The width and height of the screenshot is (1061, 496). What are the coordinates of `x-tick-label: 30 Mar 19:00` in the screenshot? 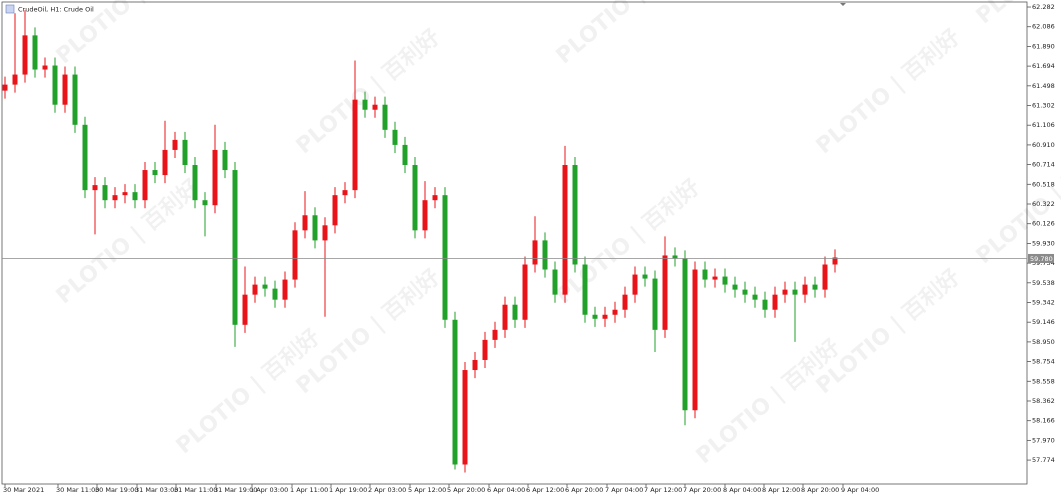 It's located at (116, 490).